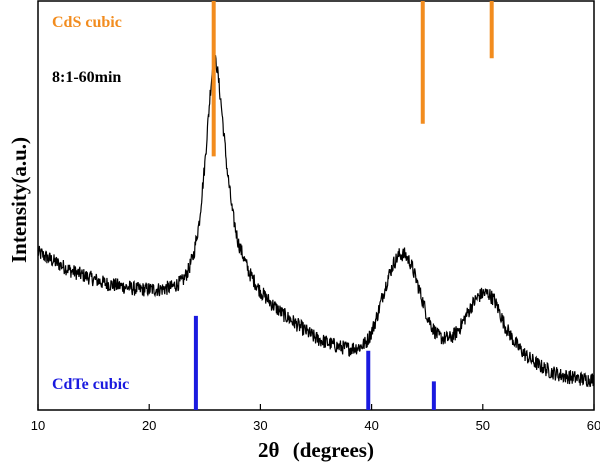  Describe the element at coordinates (269, 450) in the screenshot. I see `x-axis-title-symbol: 2θ` at that location.